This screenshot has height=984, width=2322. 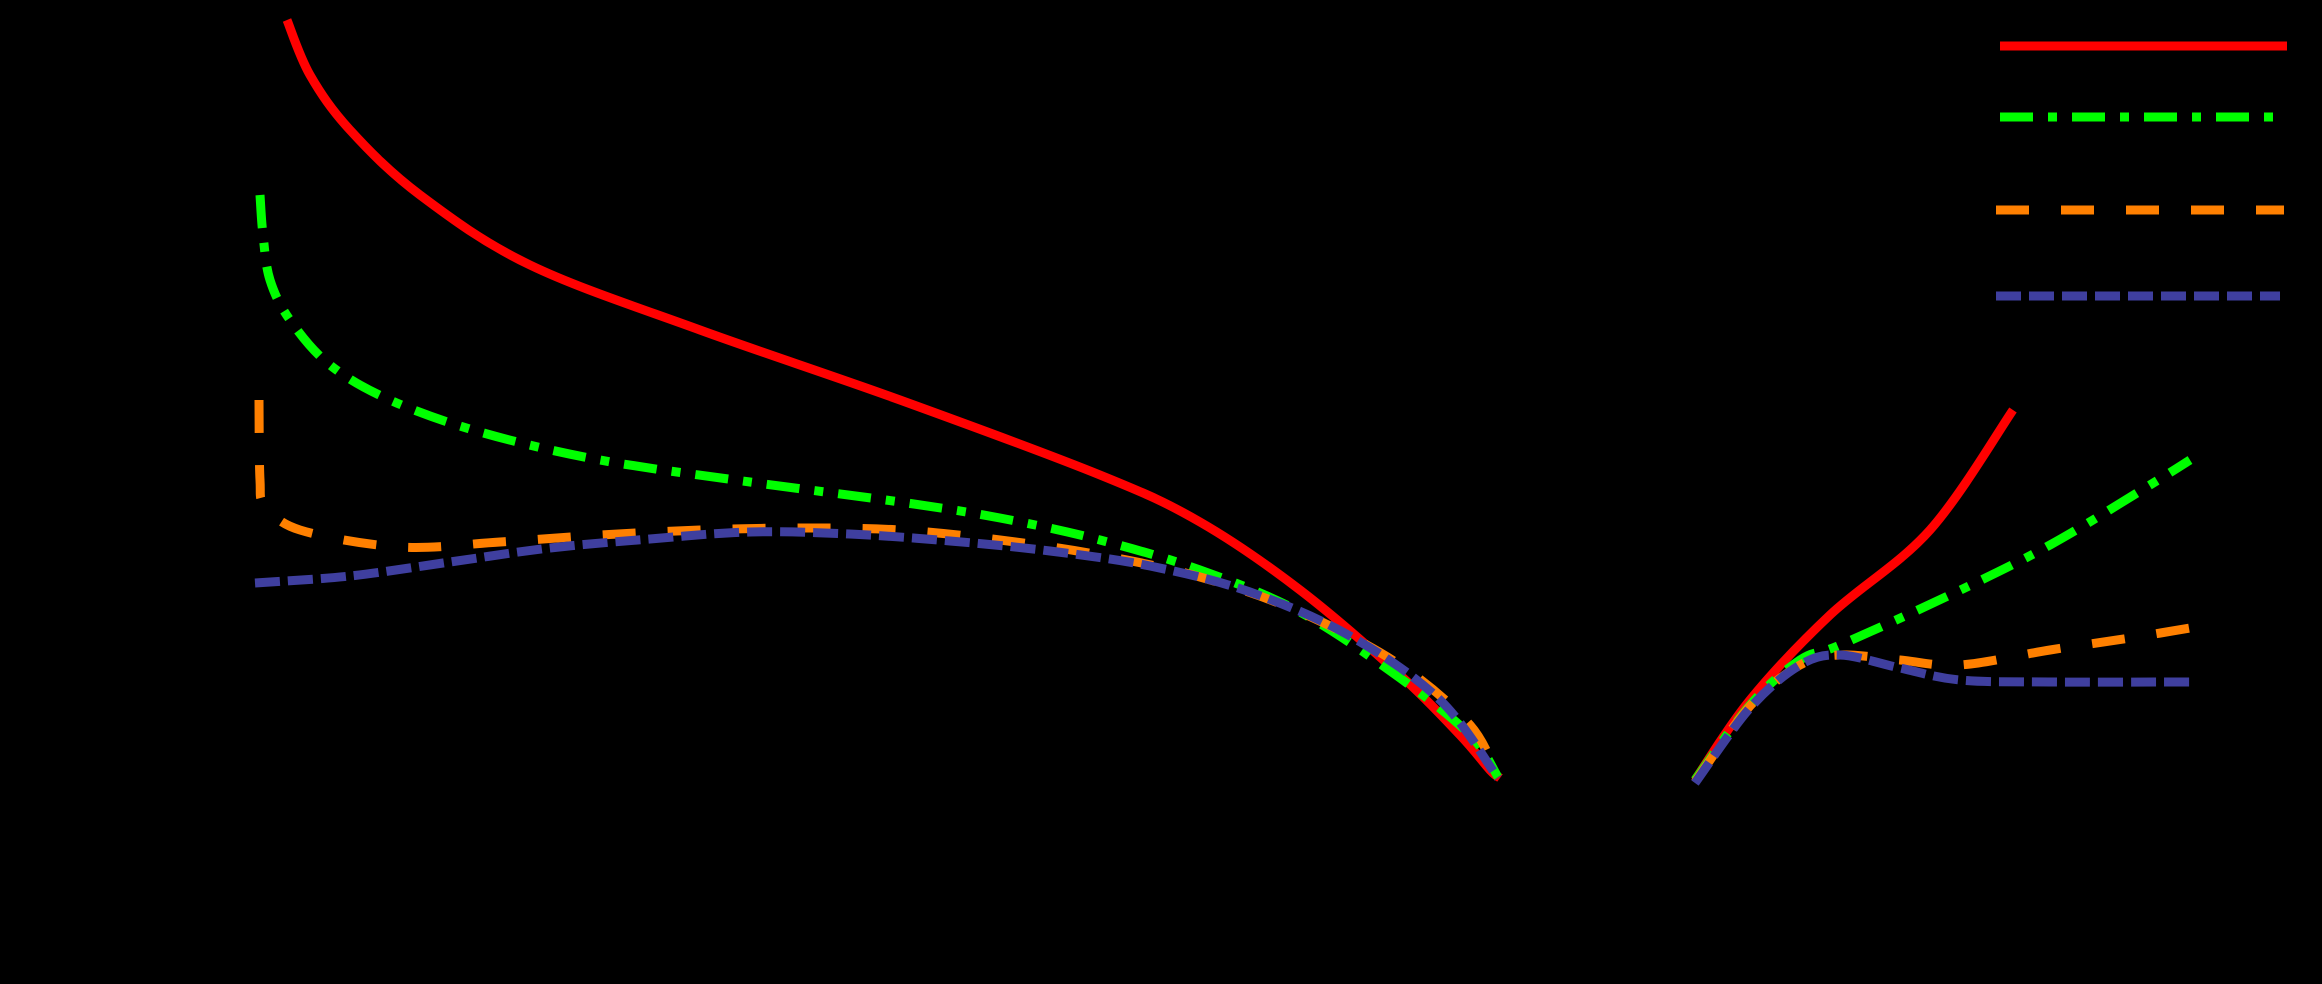 What do you see at coordinates (1941, 718) in the screenshot?
I see `series-3-branch-1-line` at bounding box center [1941, 718].